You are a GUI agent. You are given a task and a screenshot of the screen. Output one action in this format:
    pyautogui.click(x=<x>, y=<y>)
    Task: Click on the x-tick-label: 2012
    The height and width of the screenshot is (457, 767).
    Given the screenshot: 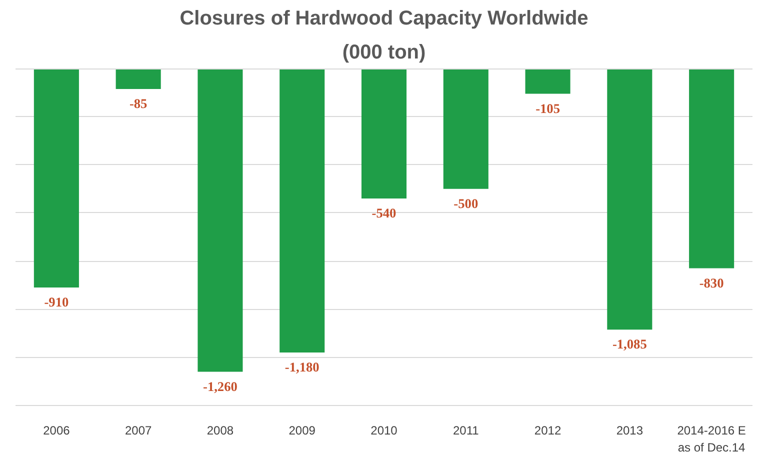 What is the action you would take?
    pyautogui.click(x=548, y=431)
    